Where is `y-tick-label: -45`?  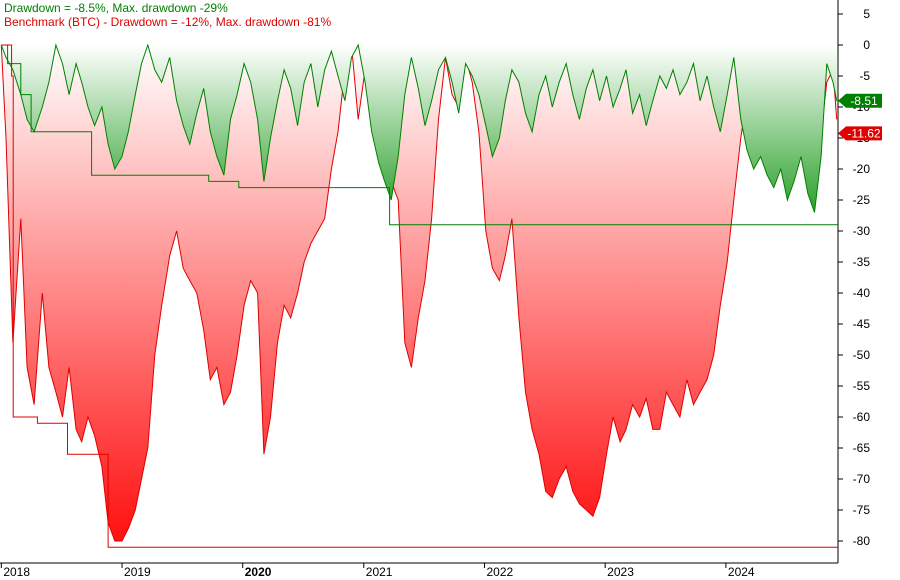
y-tick-label: -45 is located at coordinates (862, 324).